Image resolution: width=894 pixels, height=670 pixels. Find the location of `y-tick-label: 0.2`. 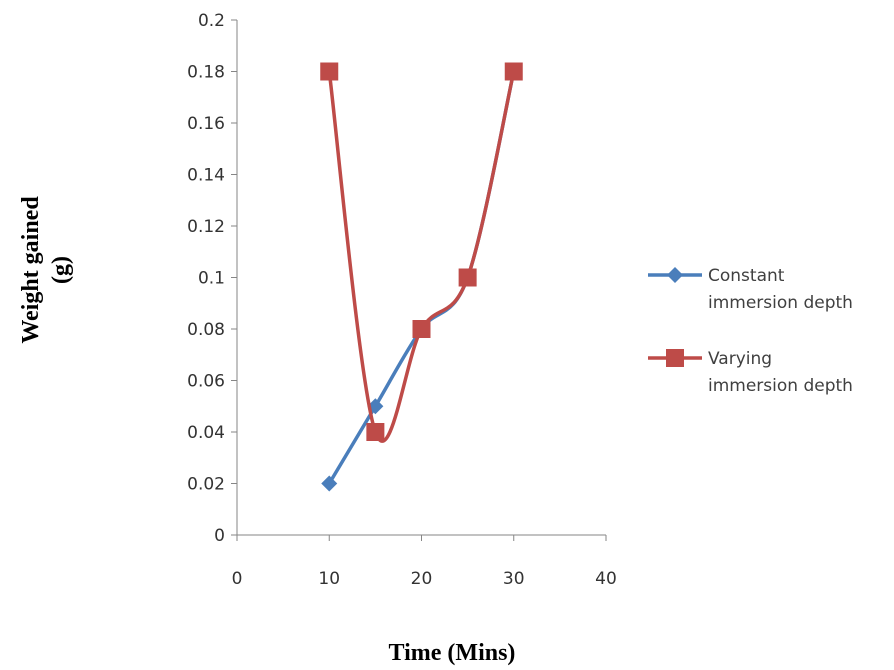

y-tick-label: 0.2 is located at coordinates (211, 21).